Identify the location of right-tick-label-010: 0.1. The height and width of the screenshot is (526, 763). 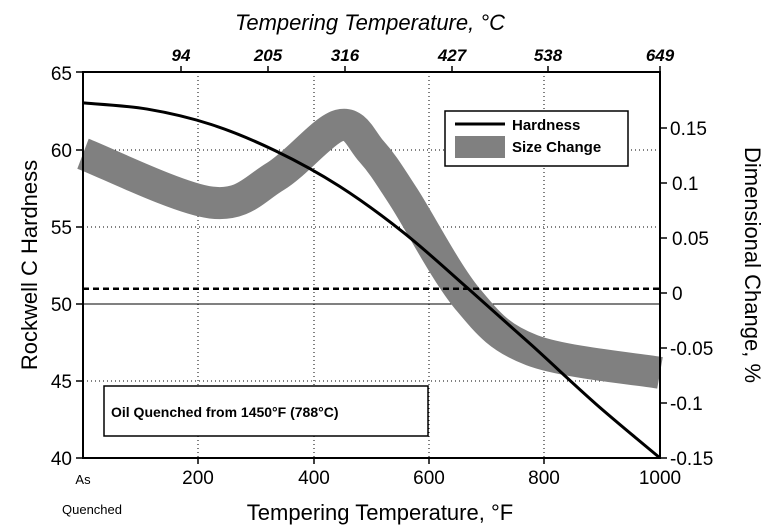
(685, 184).